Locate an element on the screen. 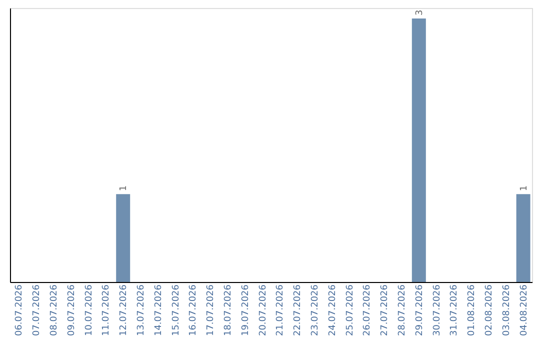  x-tick-label: 25.07.2026 is located at coordinates (350, 310).